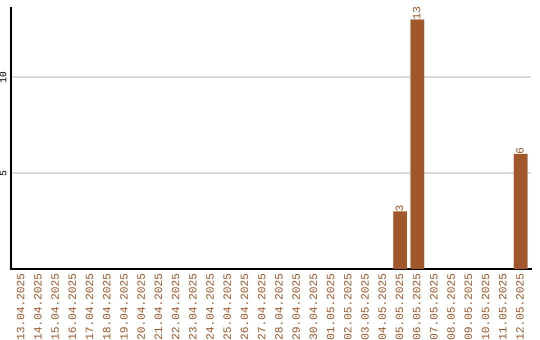  I want to click on x-tick-label: 02.05.2025, so click(348, 307).